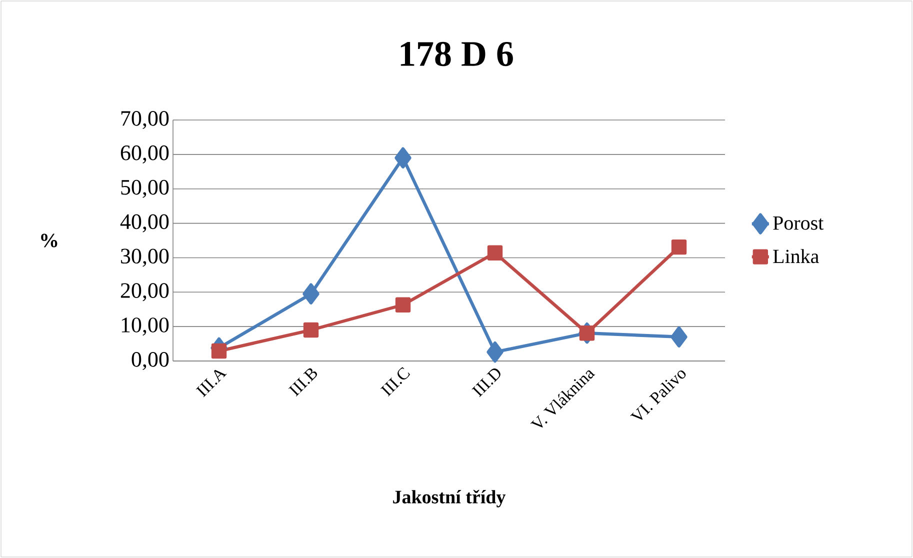 The width and height of the screenshot is (913, 558). Describe the element at coordinates (144, 292) in the screenshot. I see `y-tick-label: 20,00` at that location.